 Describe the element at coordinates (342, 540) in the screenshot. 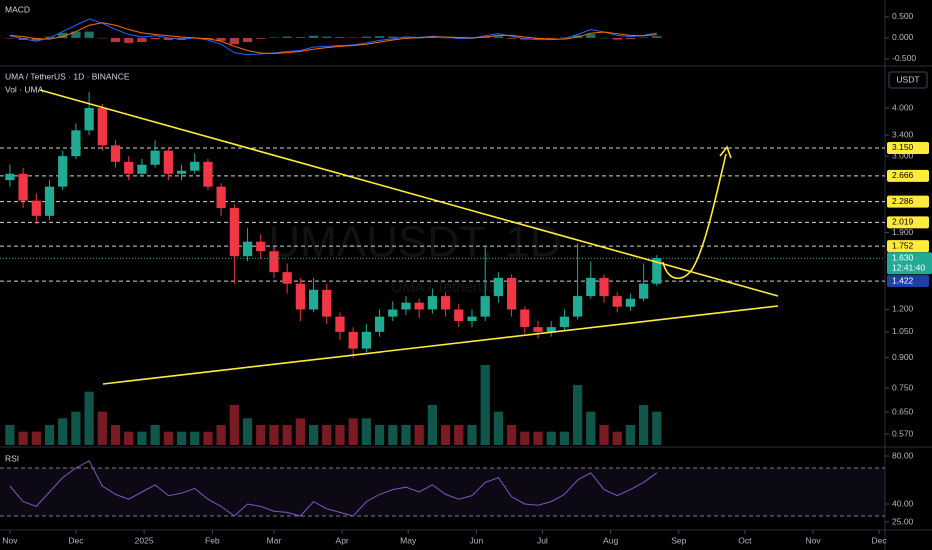

I see `x-tick-label: Apr` at that location.